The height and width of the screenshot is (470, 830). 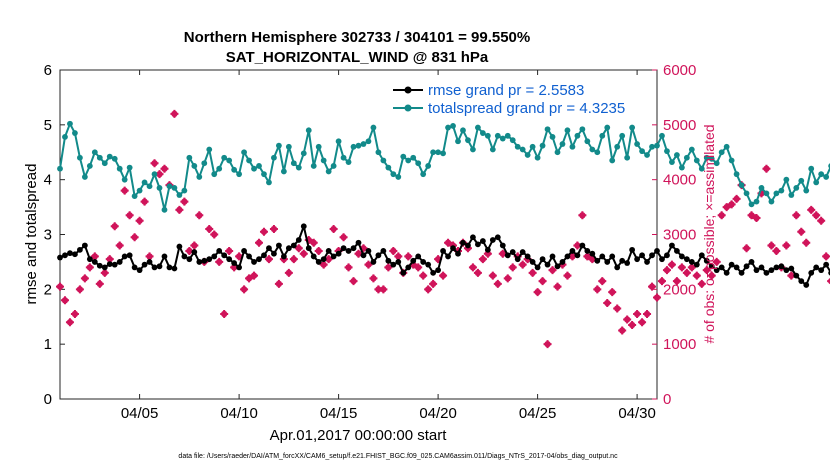 I want to click on y-tick-label-left: 3, so click(x=48, y=235).